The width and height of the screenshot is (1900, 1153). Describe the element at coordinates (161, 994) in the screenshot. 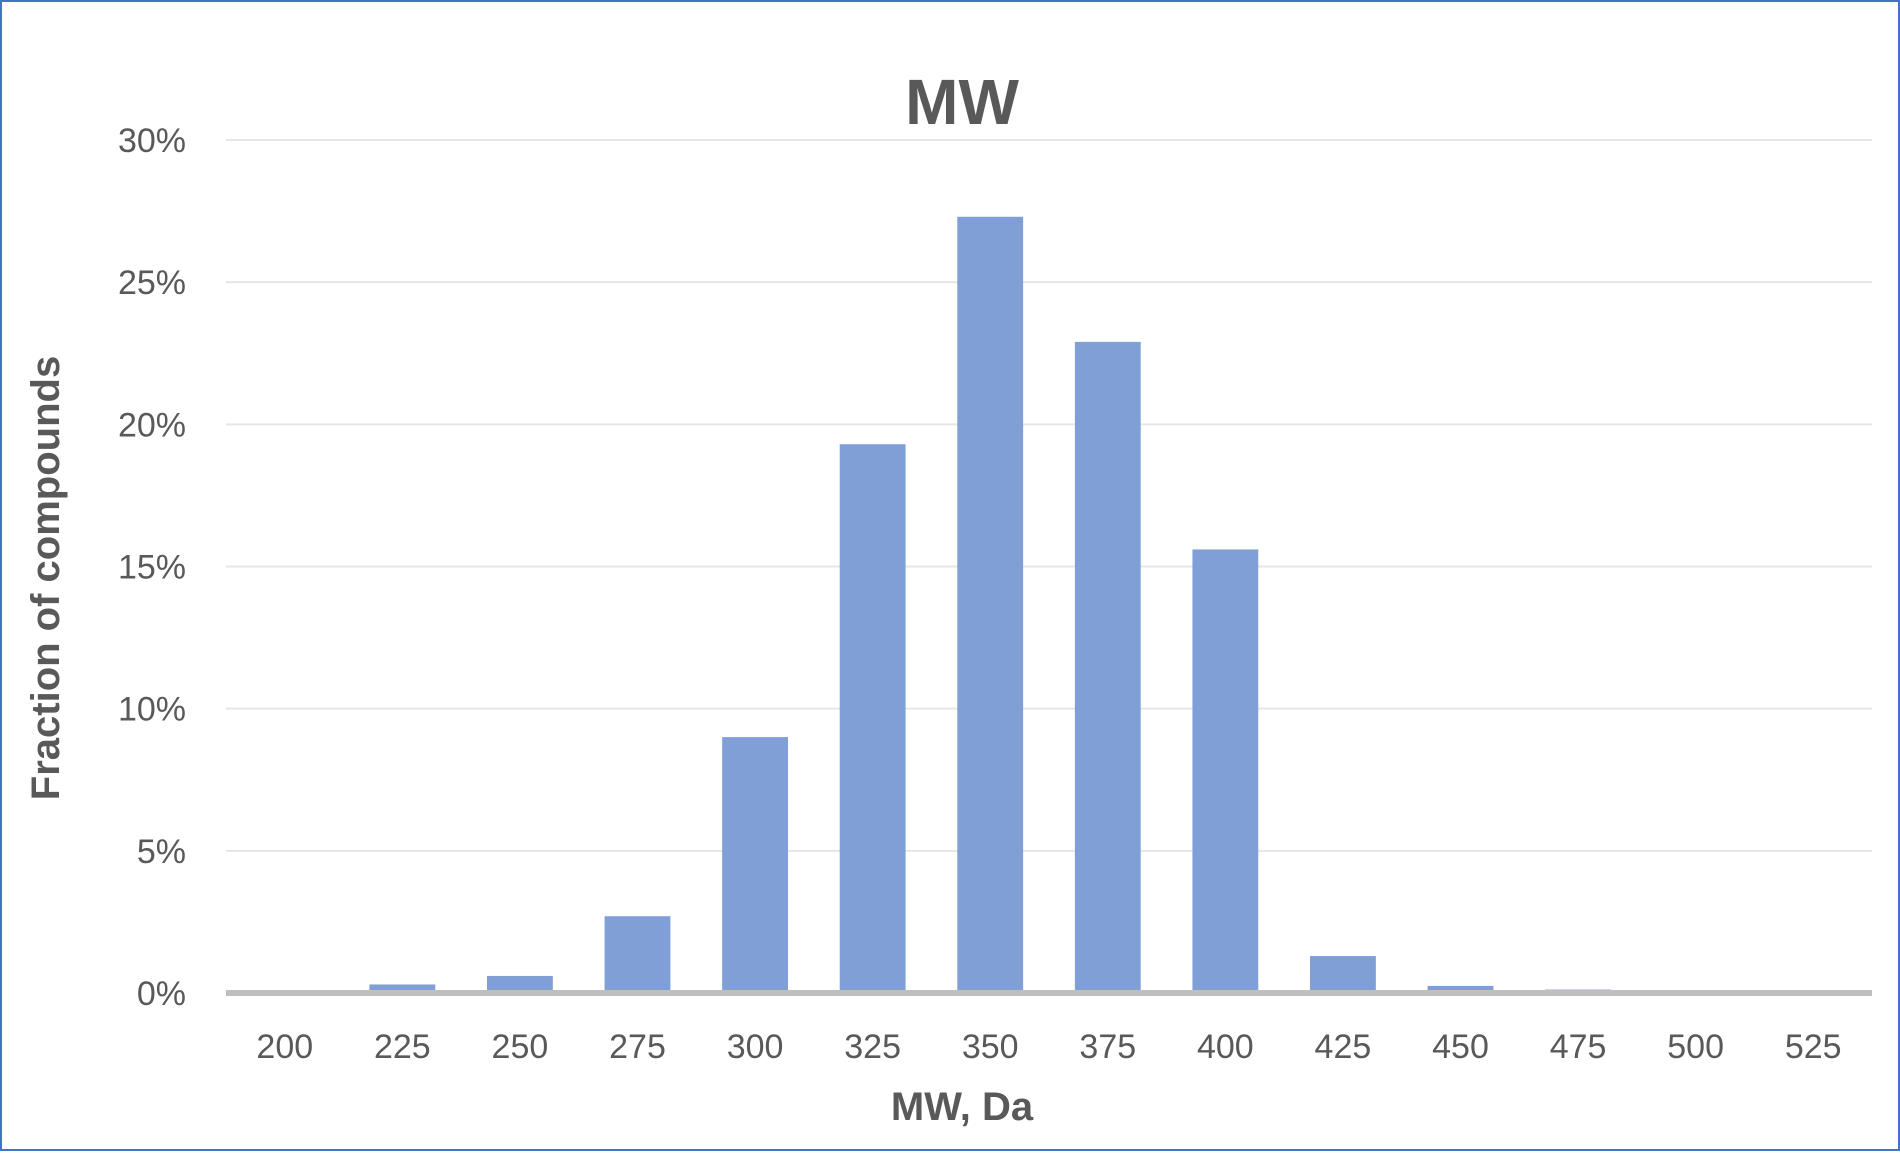

I see `y-tick-label: 0%` at that location.